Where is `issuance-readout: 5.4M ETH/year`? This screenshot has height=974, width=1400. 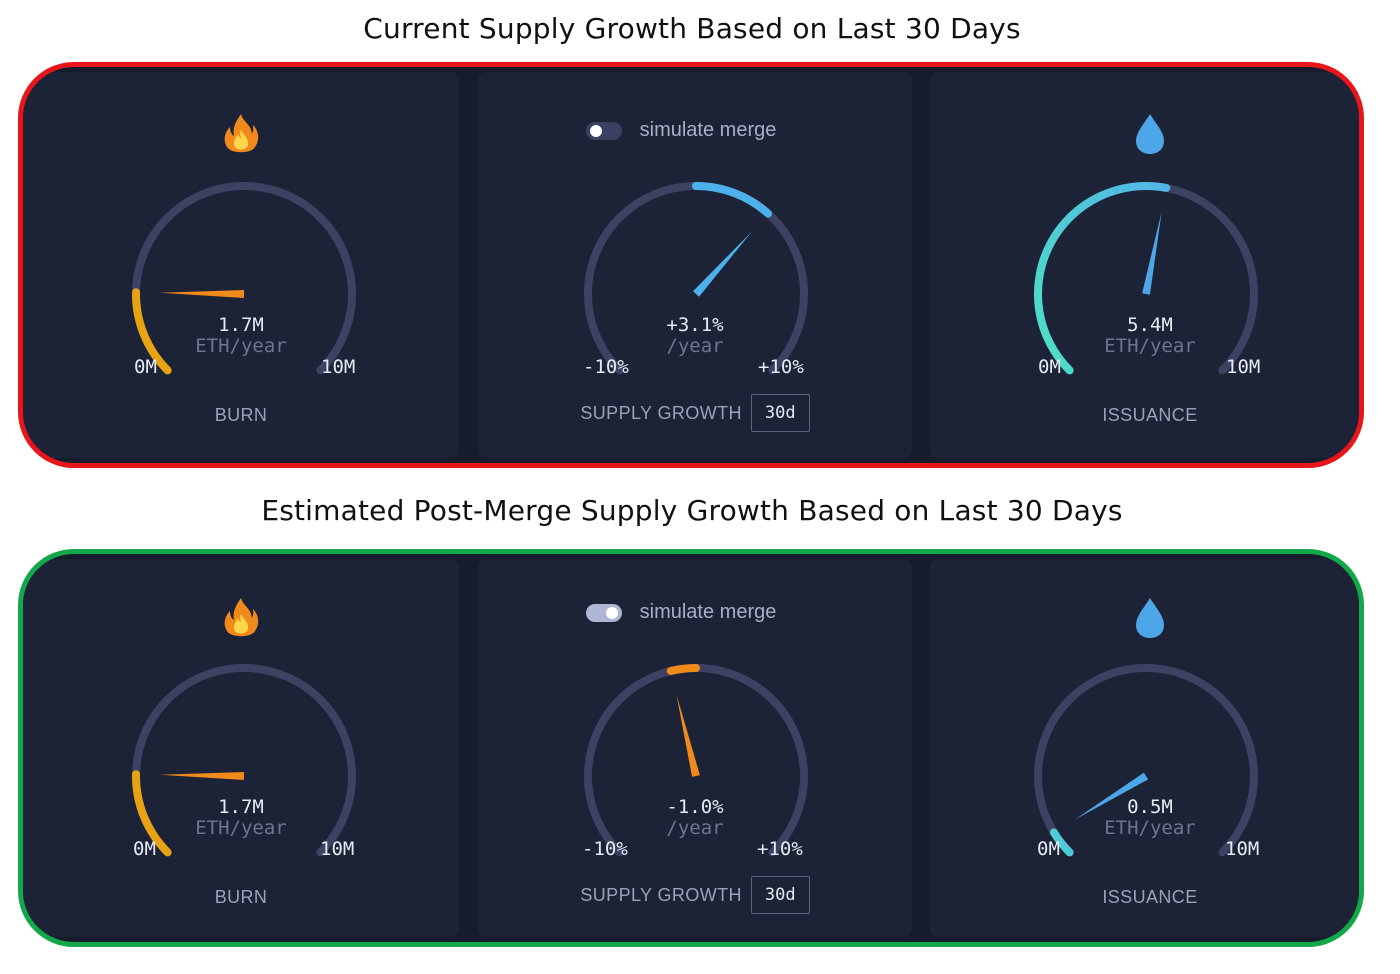
issuance-readout: 5.4M ETH/year is located at coordinates (1144, 335).